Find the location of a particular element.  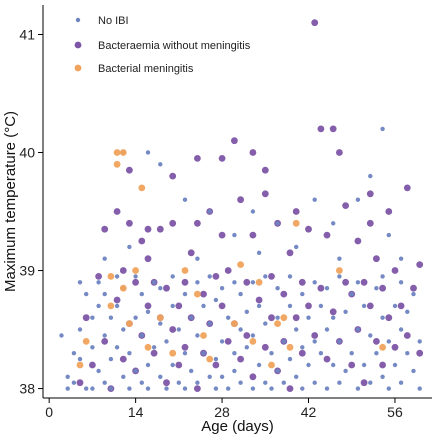

legend-marker-meningitis is located at coordinates (78, 68).